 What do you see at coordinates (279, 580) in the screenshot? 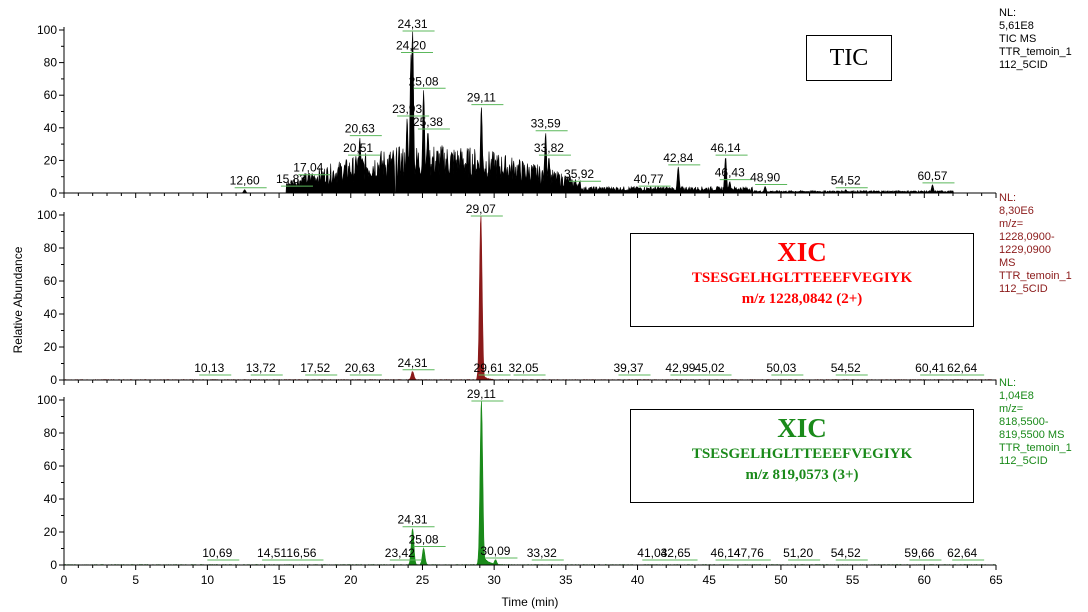
I see `x-tick-label: 15` at bounding box center [279, 580].